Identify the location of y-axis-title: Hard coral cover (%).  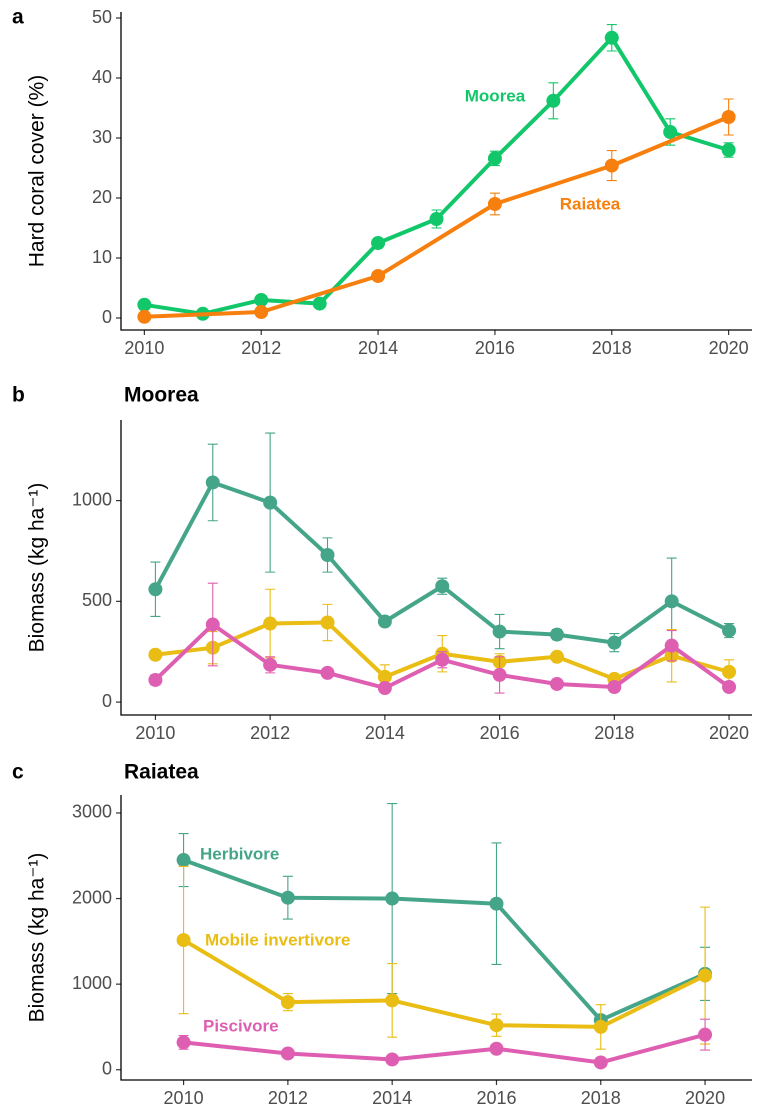
(37, 171).